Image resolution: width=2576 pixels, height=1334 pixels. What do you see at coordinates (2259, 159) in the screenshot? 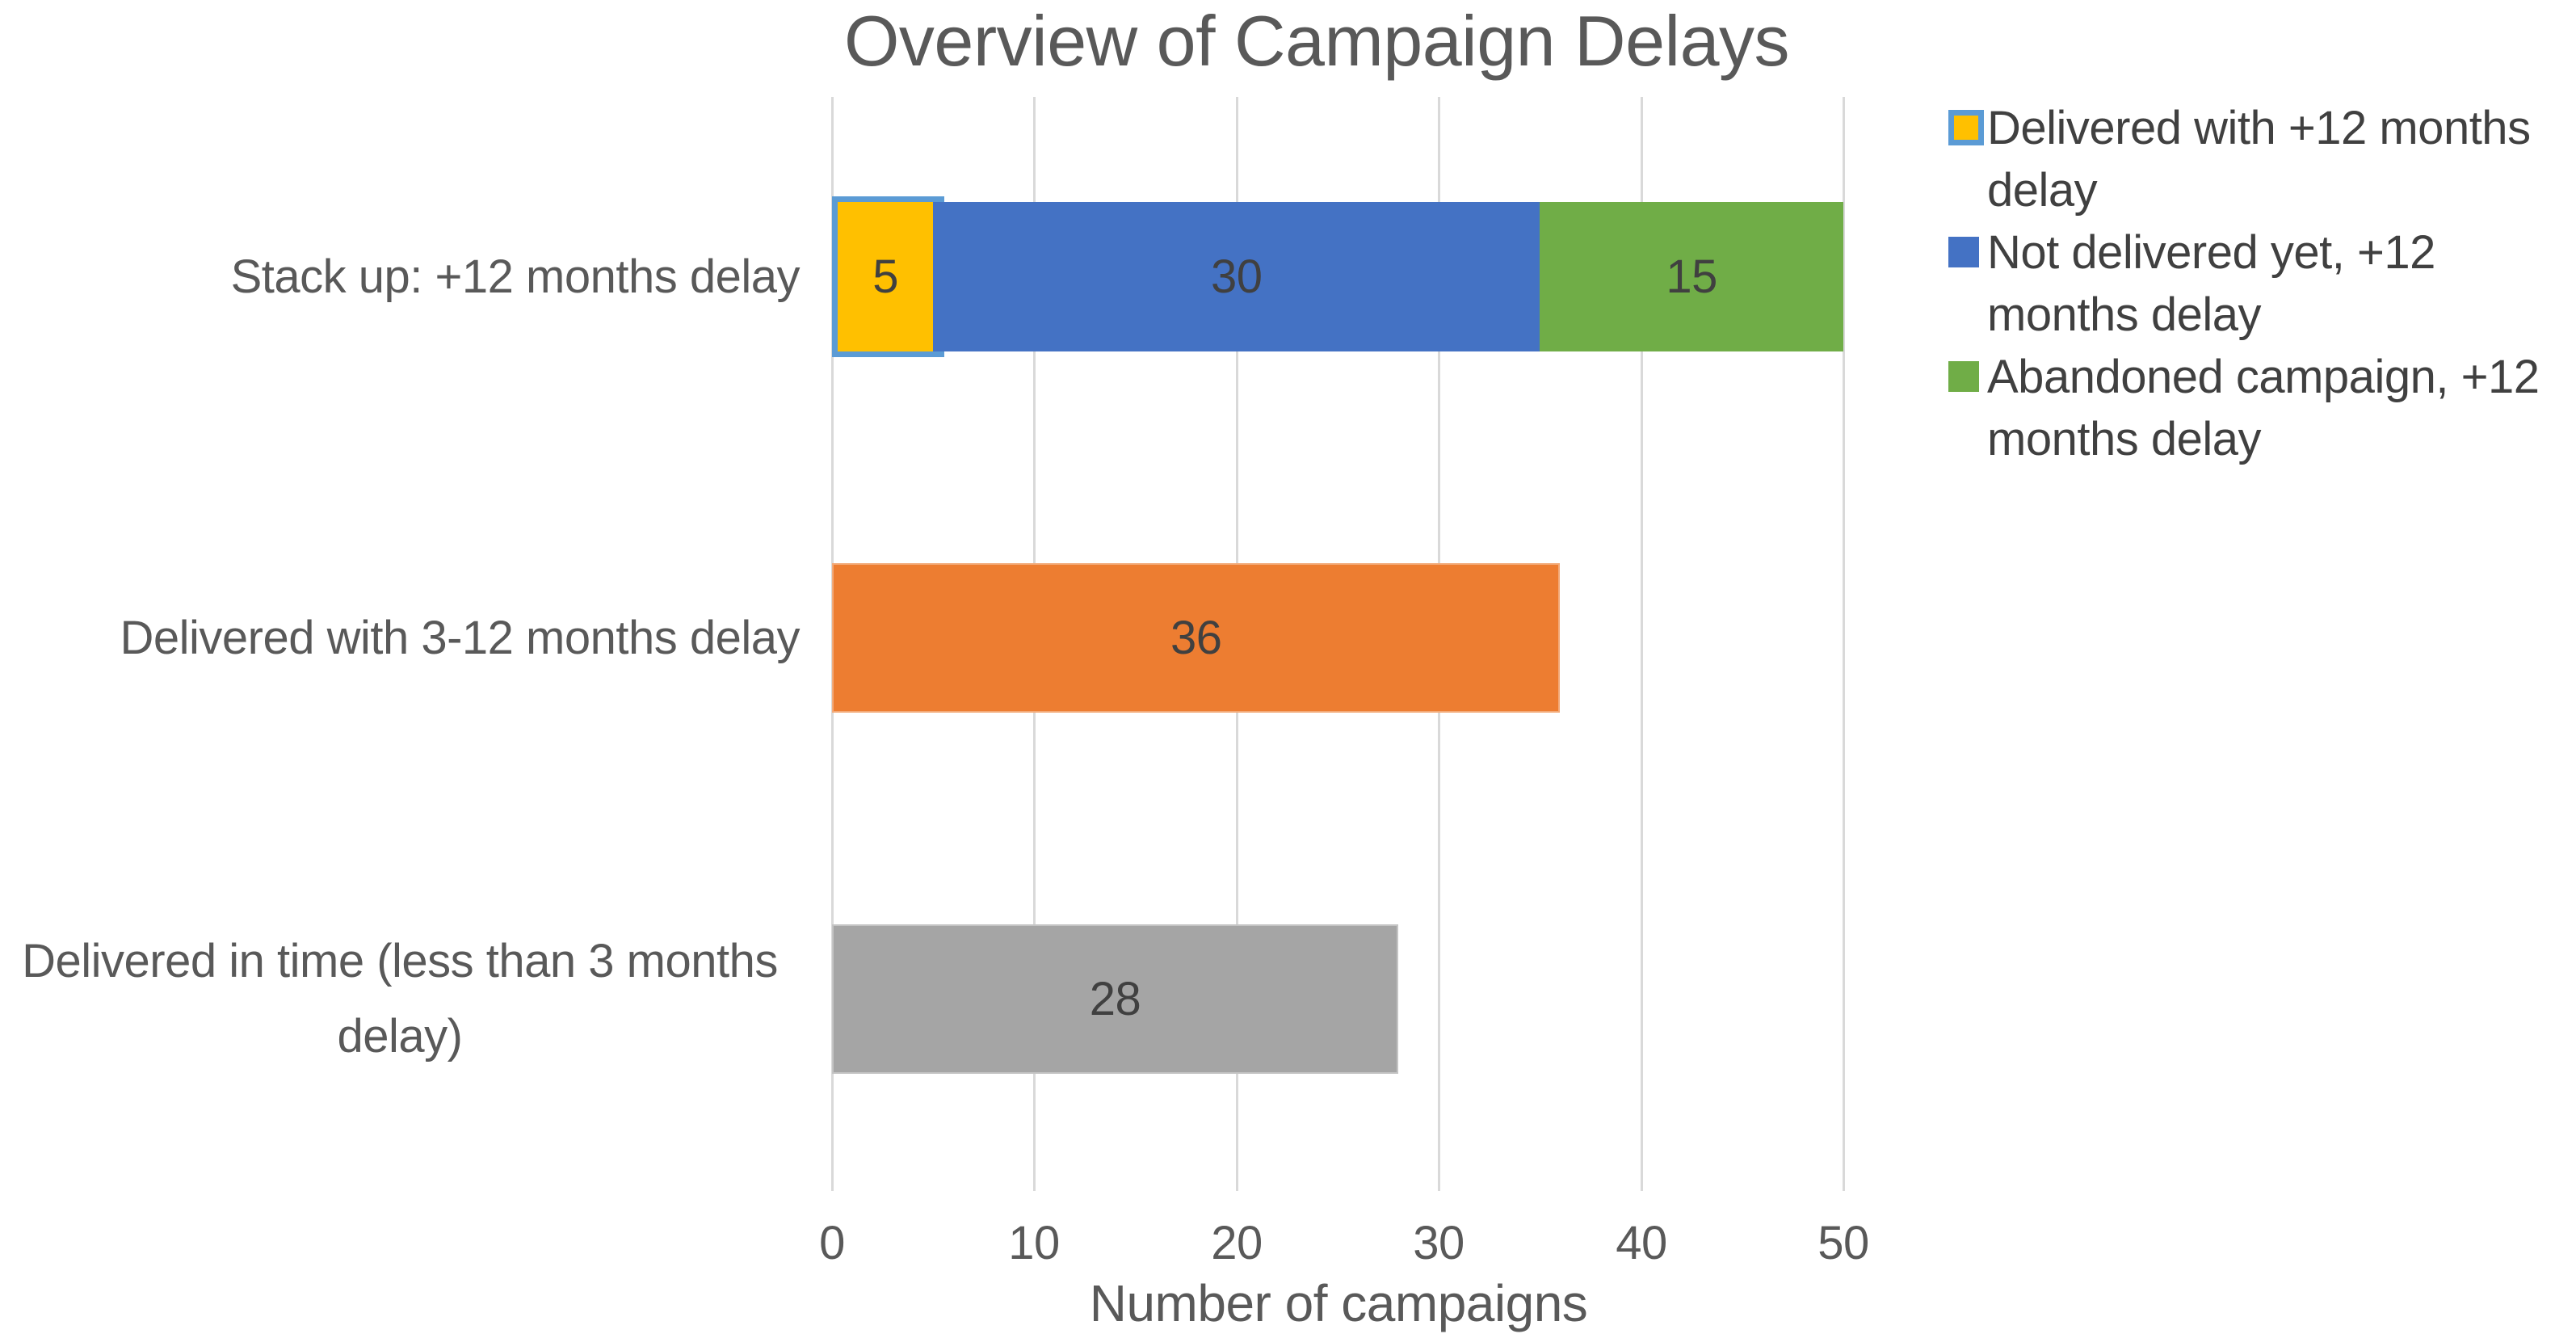
I see `legend-label: Delivered with +12 months delay` at bounding box center [2259, 159].